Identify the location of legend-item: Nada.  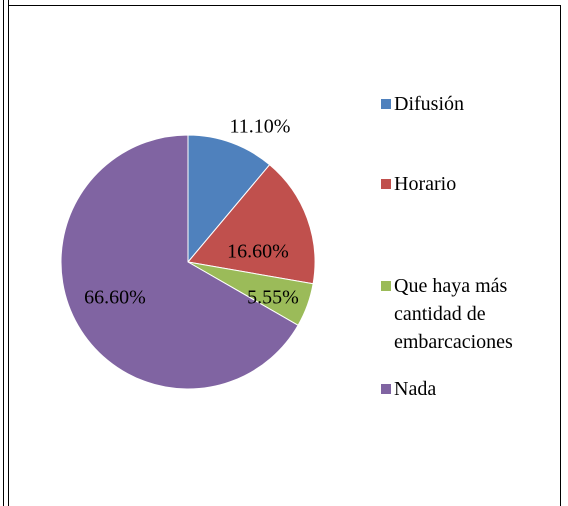
(471, 389).